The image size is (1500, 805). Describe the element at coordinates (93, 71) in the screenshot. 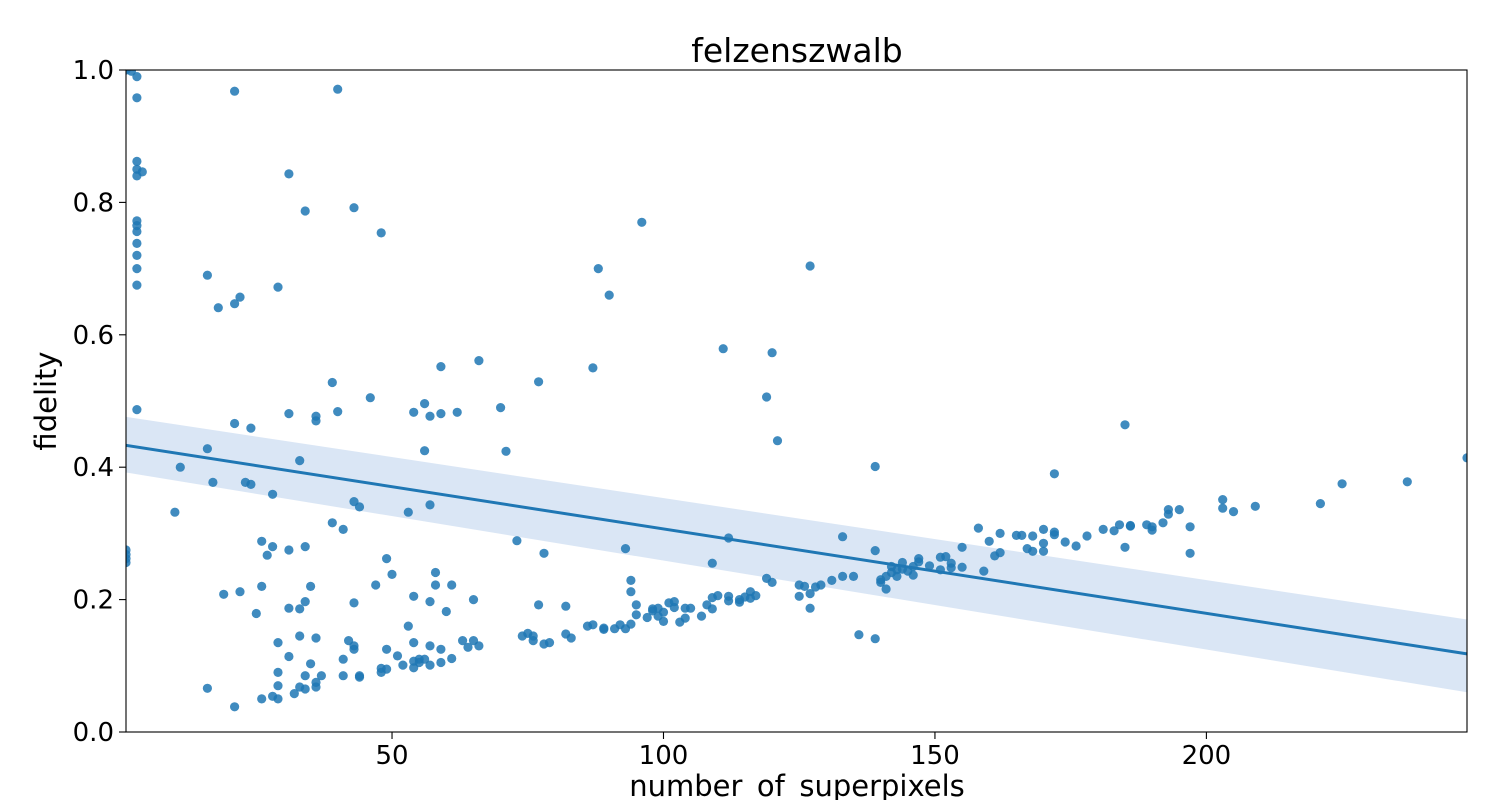

I see `y-tick-label: 1.0` at that location.